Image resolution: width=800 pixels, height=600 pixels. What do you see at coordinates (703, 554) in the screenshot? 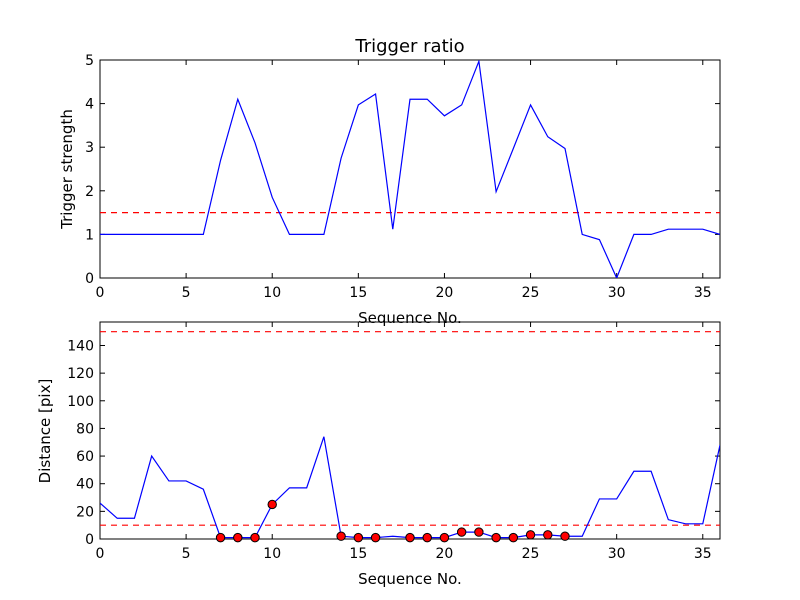
I see `bottom-chart-xtick-label: 35` at bounding box center [703, 554].